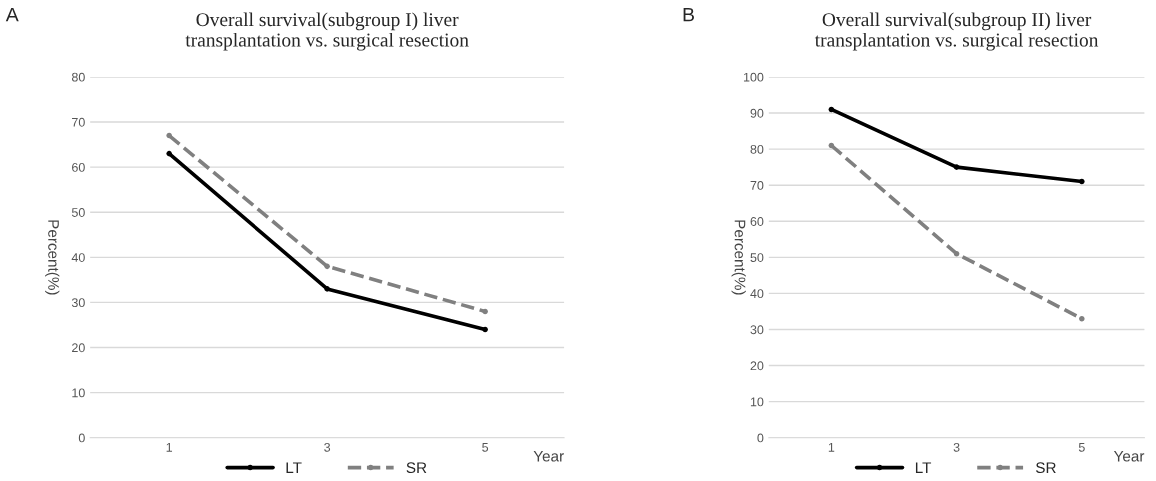 This screenshot has width=1156, height=481. Describe the element at coordinates (688, 14) in the screenshot. I see `text: B` at that location.